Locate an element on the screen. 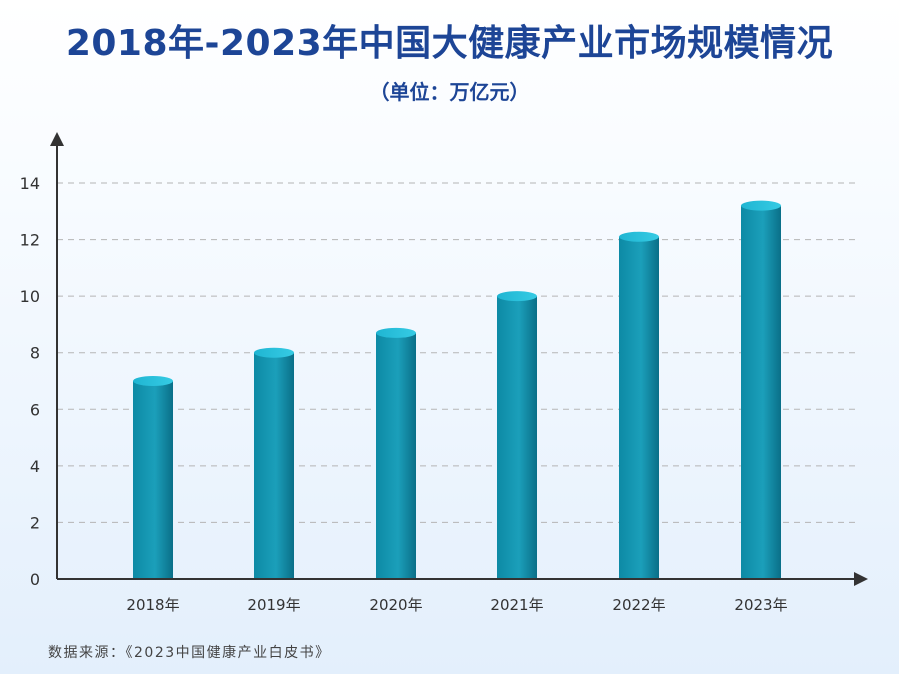 The width and height of the screenshot is (899, 674). x-tick-label: 2020年 is located at coordinates (395, 605).